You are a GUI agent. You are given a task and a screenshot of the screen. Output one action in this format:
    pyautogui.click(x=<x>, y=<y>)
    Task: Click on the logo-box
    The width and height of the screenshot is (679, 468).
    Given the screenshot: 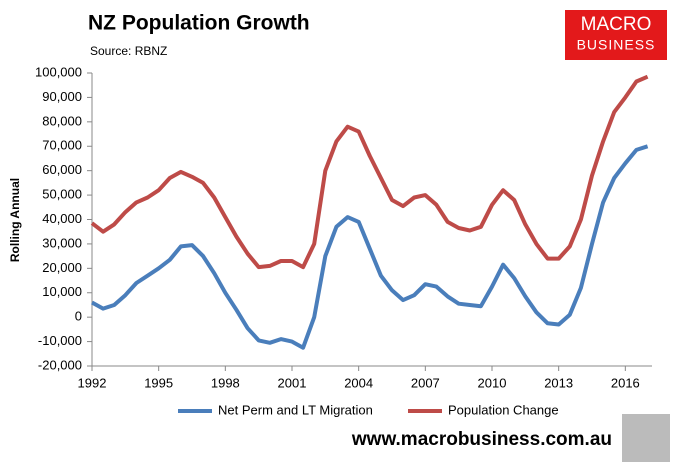 What is the action you would take?
    pyautogui.click(x=616, y=35)
    